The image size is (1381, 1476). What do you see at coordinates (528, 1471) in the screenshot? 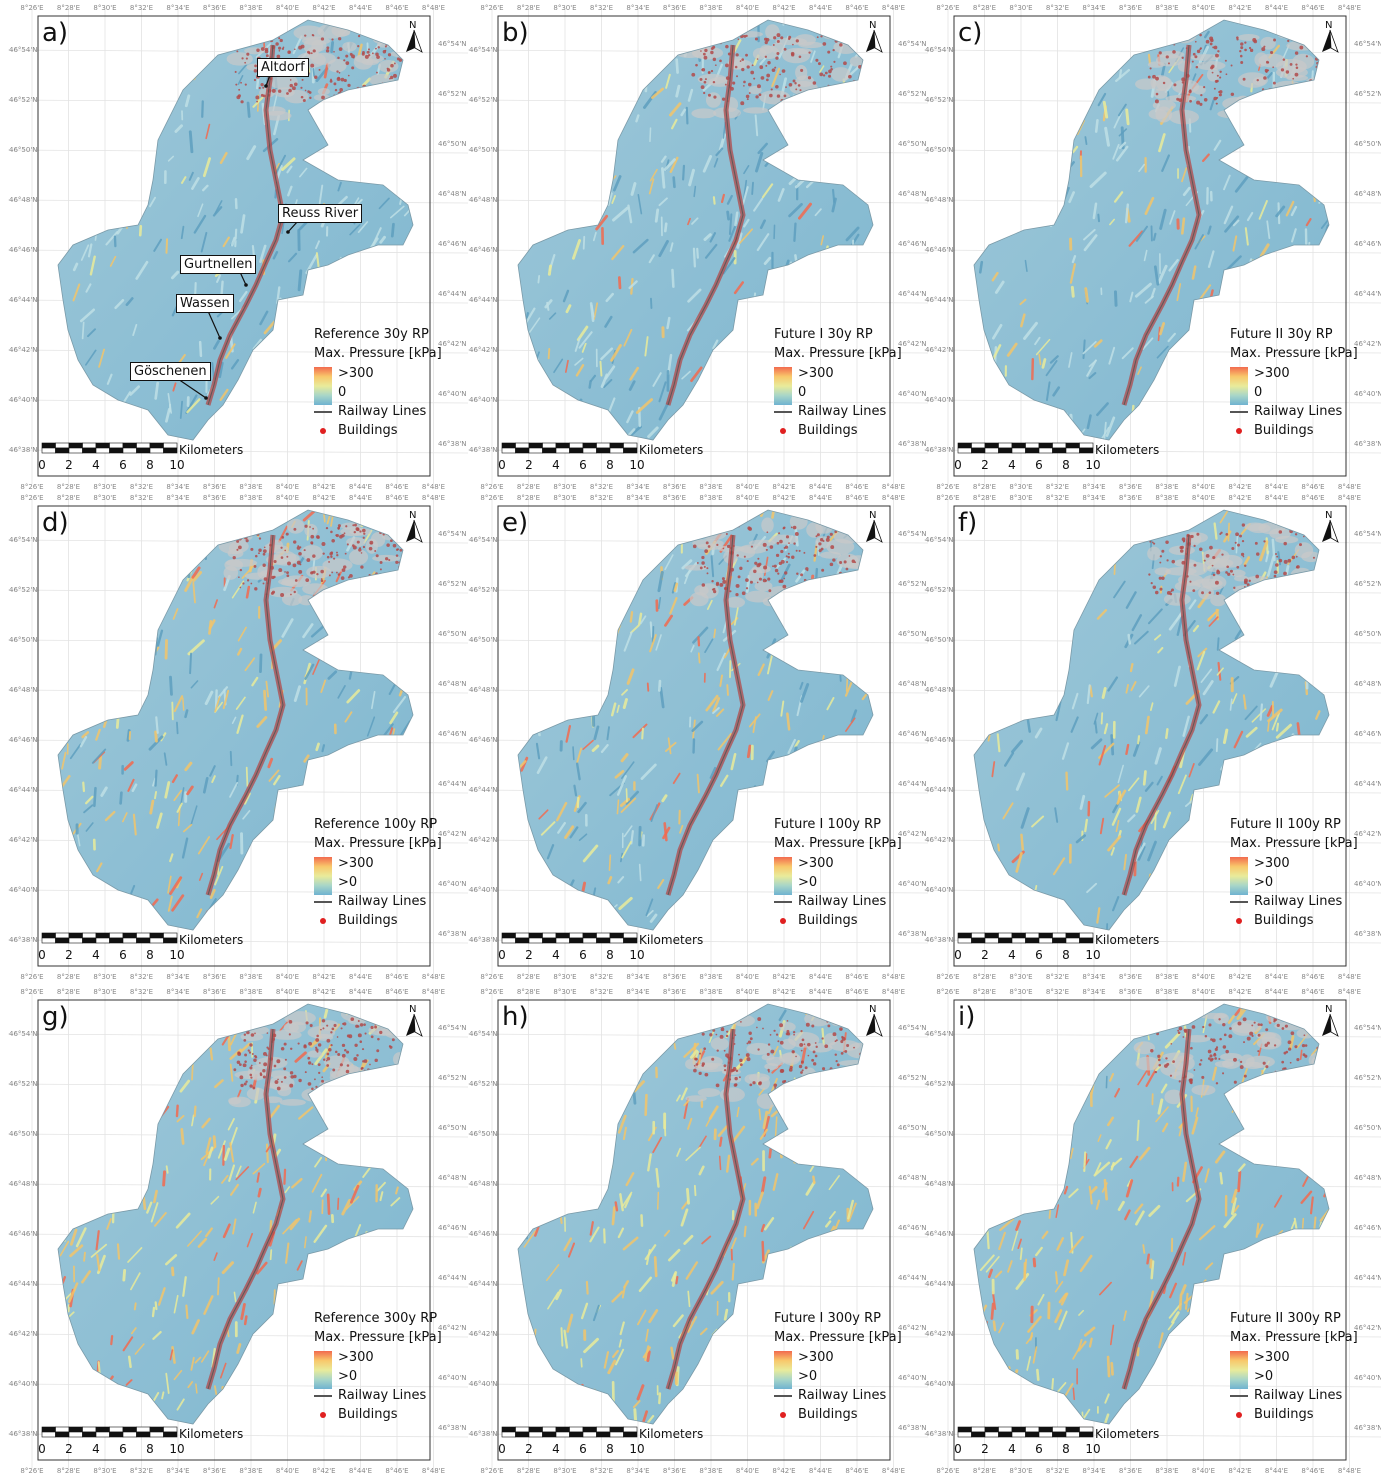
I see `lon-tick-label: 8°28'E` at bounding box center [528, 1471].